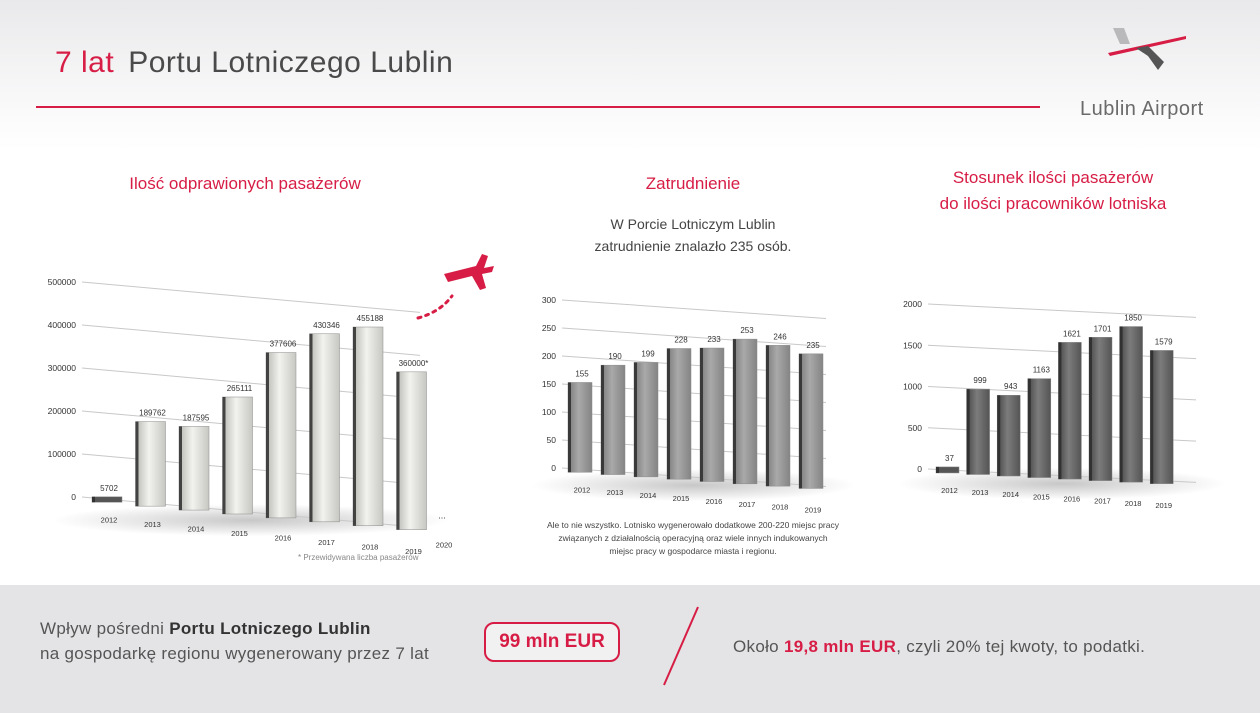 The image size is (1260, 713). What do you see at coordinates (714, 501) in the screenshot?
I see `chart2-xtick-label: 2016` at bounding box center [714, 501].